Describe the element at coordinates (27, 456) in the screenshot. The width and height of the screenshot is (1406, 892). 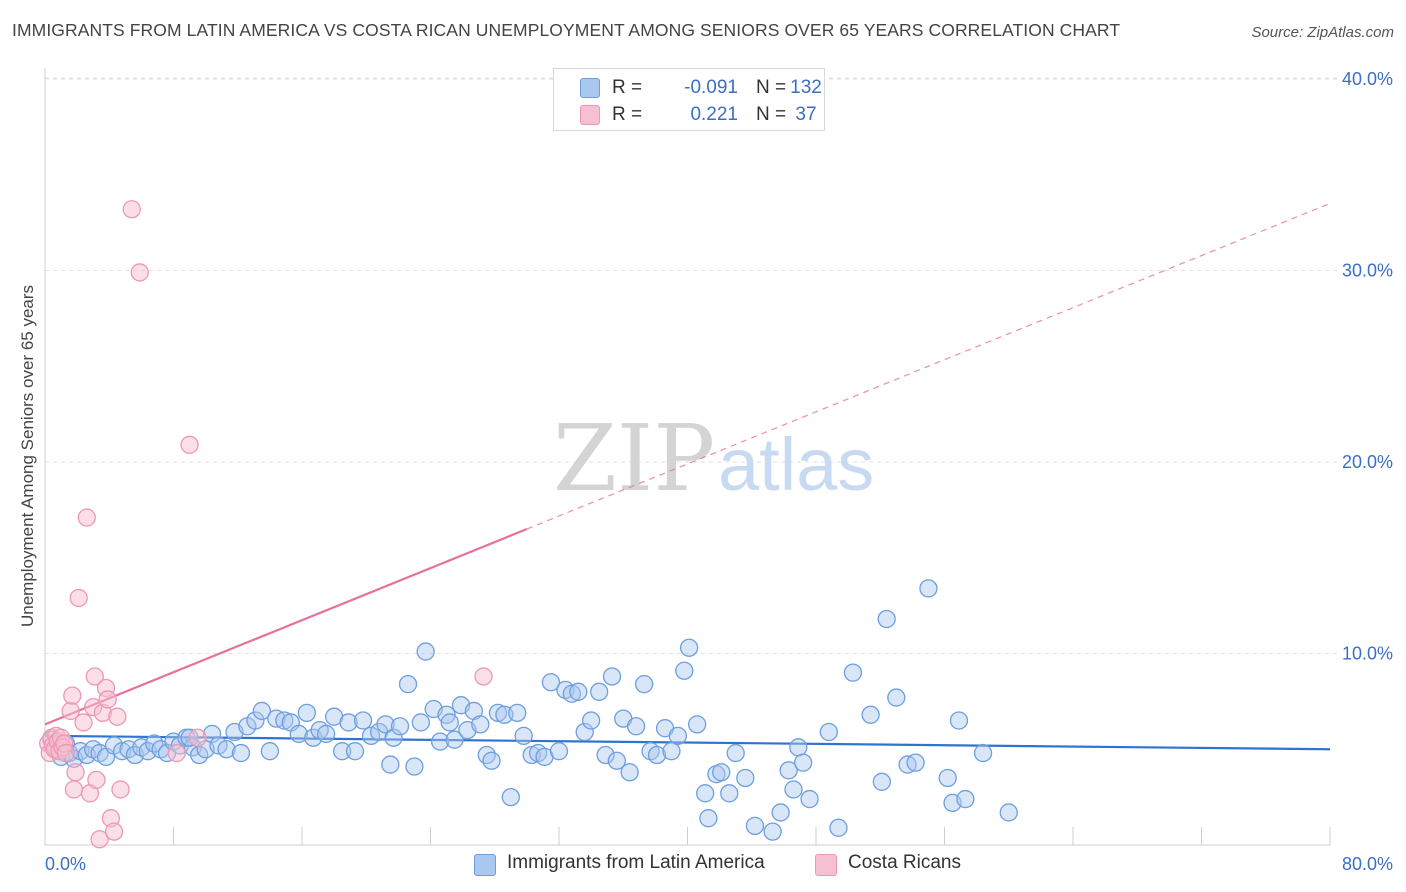
I see `y-axis-label: Unemployment Among Seniors over 65 years` at that location.